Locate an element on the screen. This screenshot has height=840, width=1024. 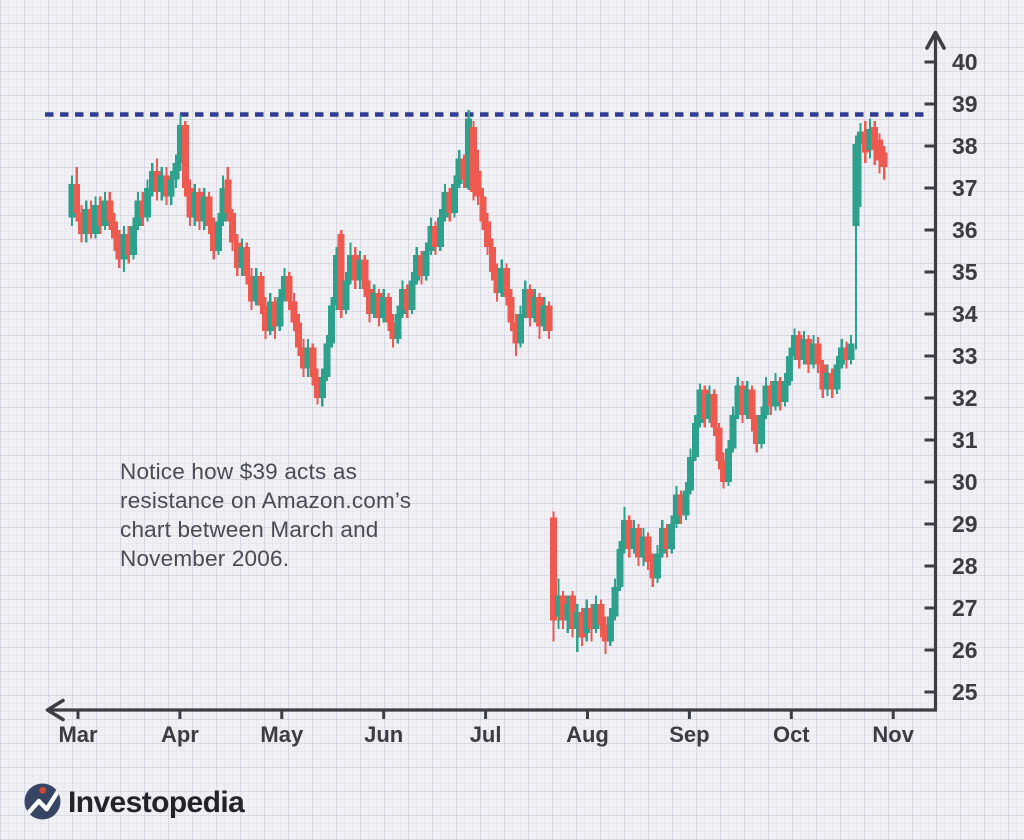
svg-text: 35 is located at coordinates (965, 272).